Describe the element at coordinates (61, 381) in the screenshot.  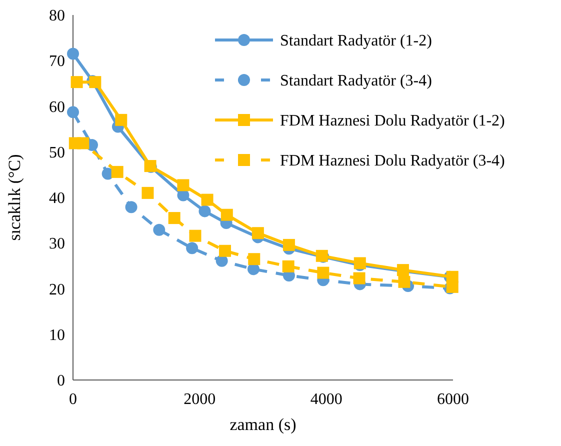
I see `y-tick-label: 0` at that location.